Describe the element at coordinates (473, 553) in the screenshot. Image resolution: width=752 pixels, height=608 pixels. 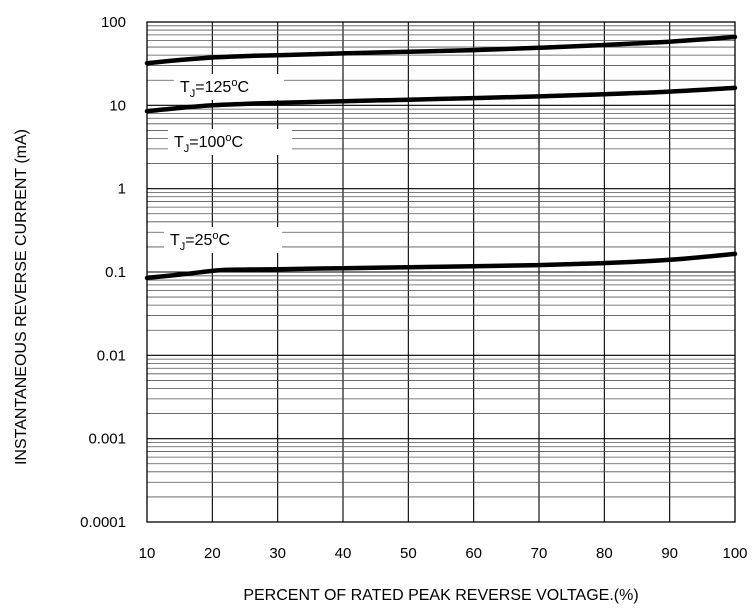
I see `x-tick-label: 60` at that location.